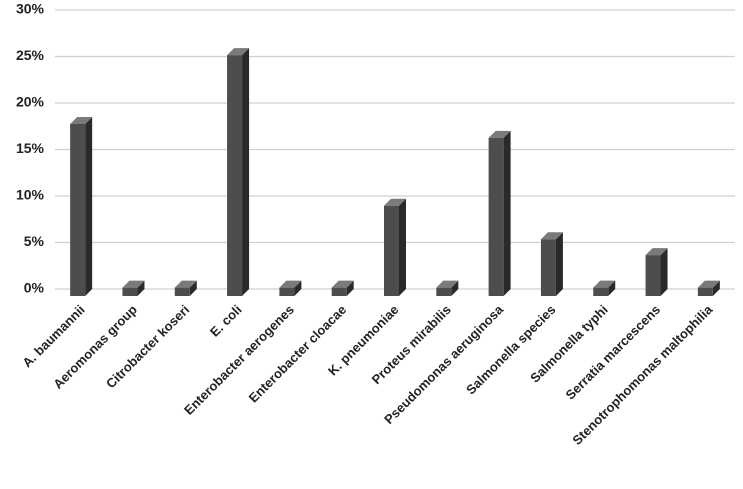  What do you see at coordinates (226, 321) in the screenshot?
I see `x-tick-label: E. coli` at bounding box center [226, 321].